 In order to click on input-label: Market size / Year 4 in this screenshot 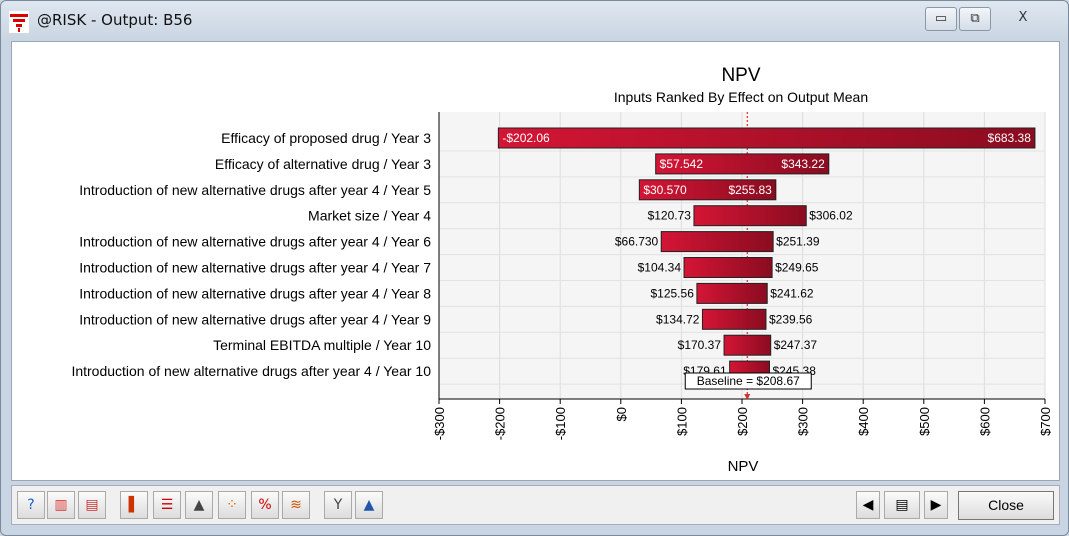, I will do `click(369, 216)`.